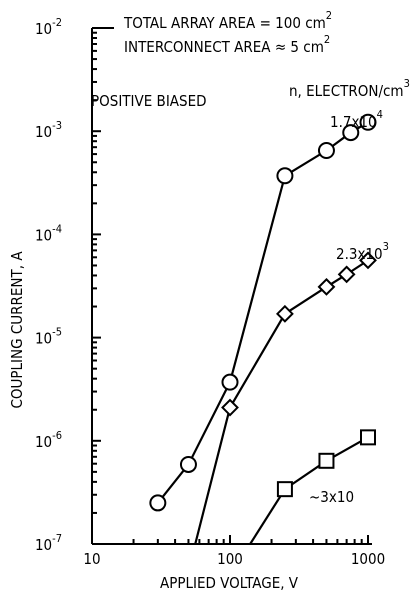 Image resolution: width=420 pixels, height=599 pixels. Describe the element at coordinates (48, 27) in the screenshot. I see `y-tick-label: 10⁻²` at that location.